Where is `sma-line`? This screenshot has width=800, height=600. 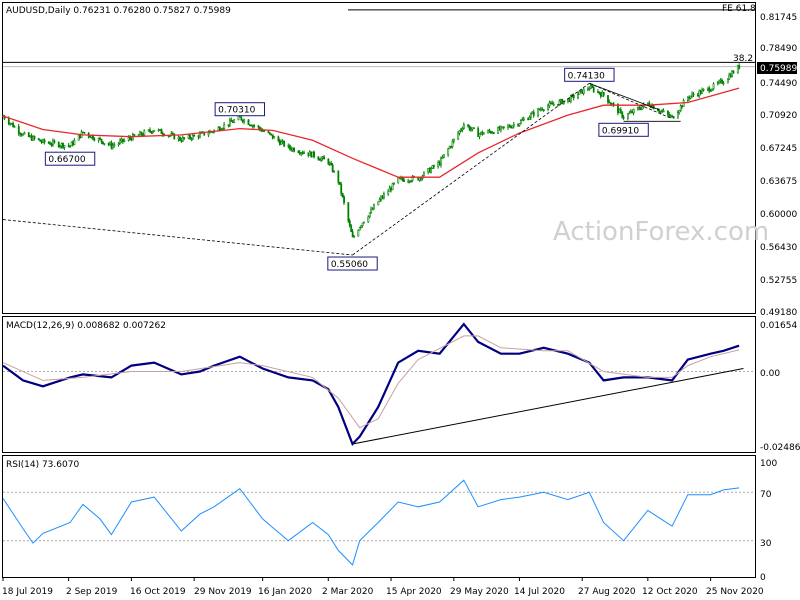
sma-line is located at coordinates (371, 132).